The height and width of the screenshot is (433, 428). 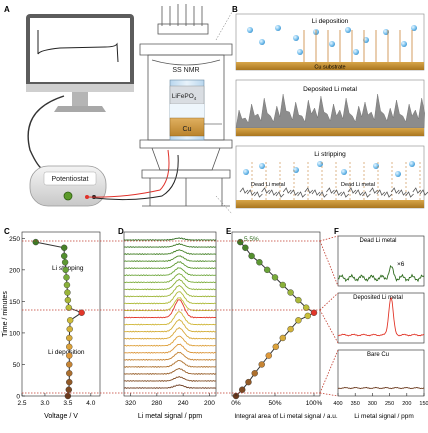 I want to click on panel-c-yticks: 0 50 100 150 200 250, so click(x=17, y=318).